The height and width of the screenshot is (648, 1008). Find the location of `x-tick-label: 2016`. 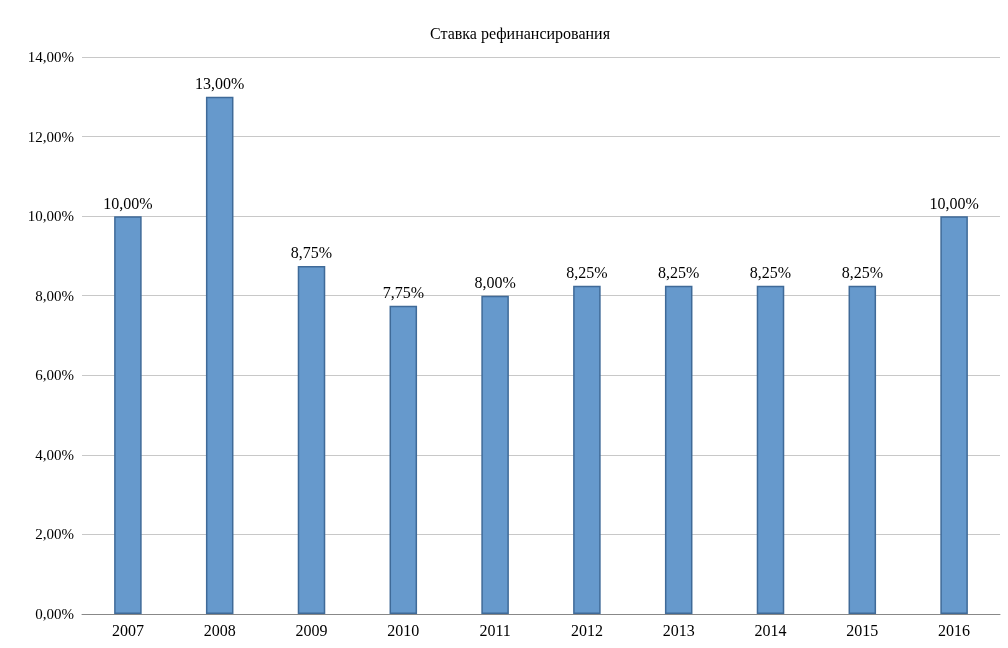

x-tick-label: 2016 is located at coordinates (954, 630).